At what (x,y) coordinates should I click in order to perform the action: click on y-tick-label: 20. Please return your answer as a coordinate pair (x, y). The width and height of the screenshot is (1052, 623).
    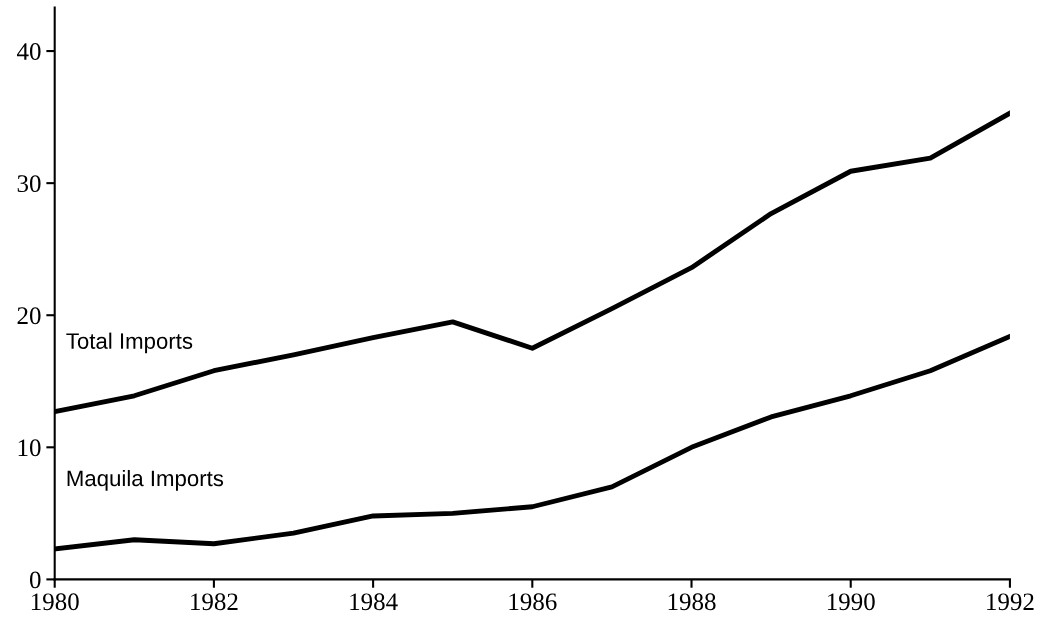
    Looking at the image, I should click on (29, 316).